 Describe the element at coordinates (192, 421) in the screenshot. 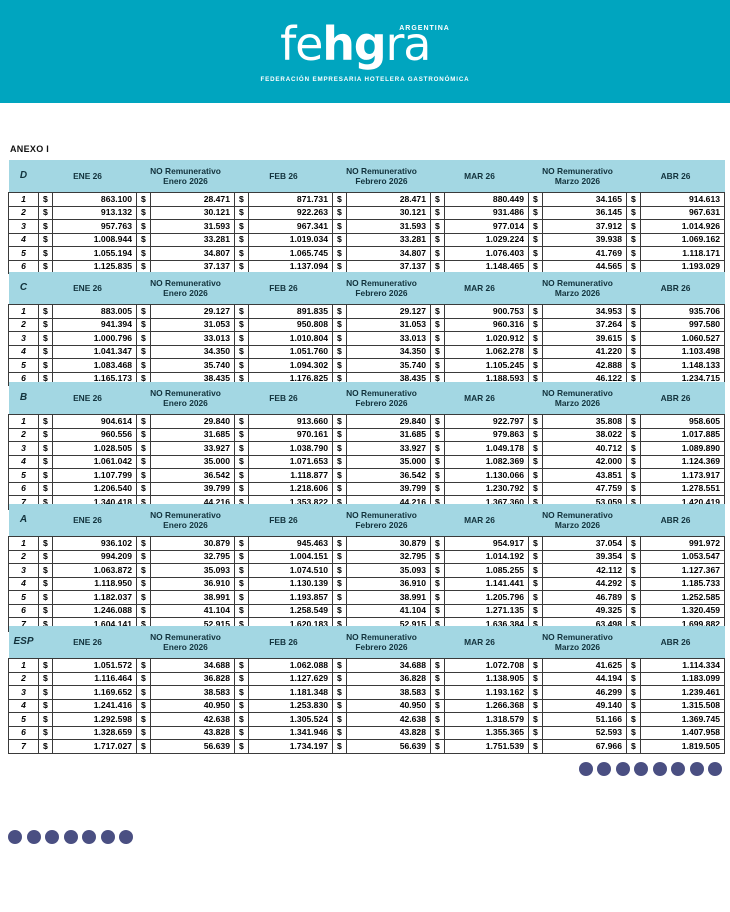

I see `amount-cell: 29.840` at that location.